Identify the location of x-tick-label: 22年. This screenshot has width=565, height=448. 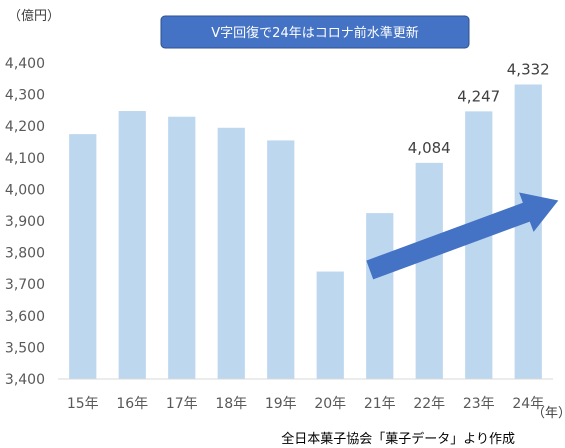
(429, 404).